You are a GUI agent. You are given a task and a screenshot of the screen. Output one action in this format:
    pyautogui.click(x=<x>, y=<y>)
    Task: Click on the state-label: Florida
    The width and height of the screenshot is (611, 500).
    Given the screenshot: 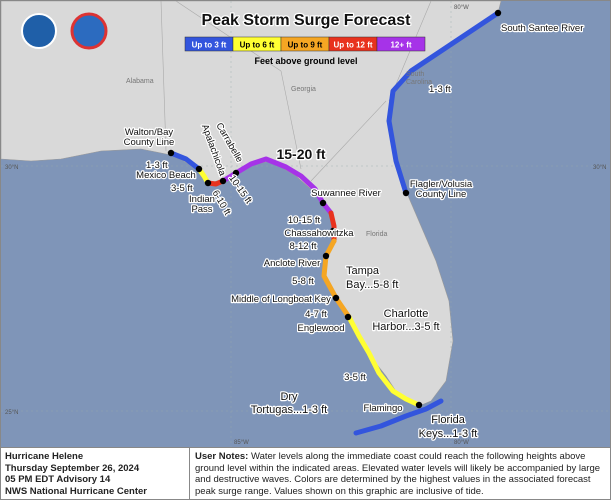 What is the action you would take?
    pyautogui.click(x=377, y=234)
    